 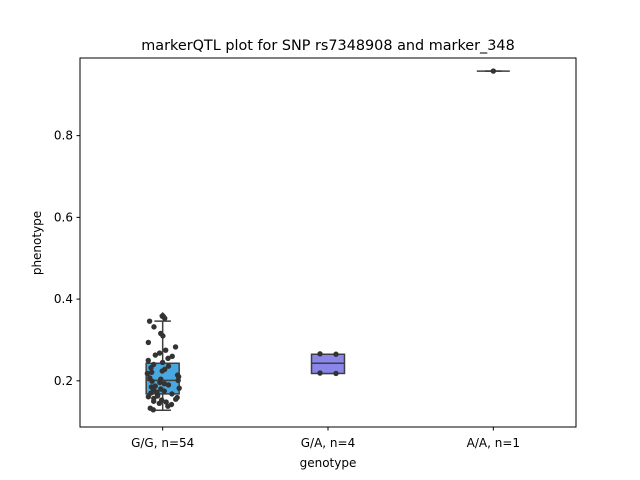 What do you see at coordinates (63, 217) in the screenshot?
I see `y-tick-label: 0.6` at bounding box center [63, 217].